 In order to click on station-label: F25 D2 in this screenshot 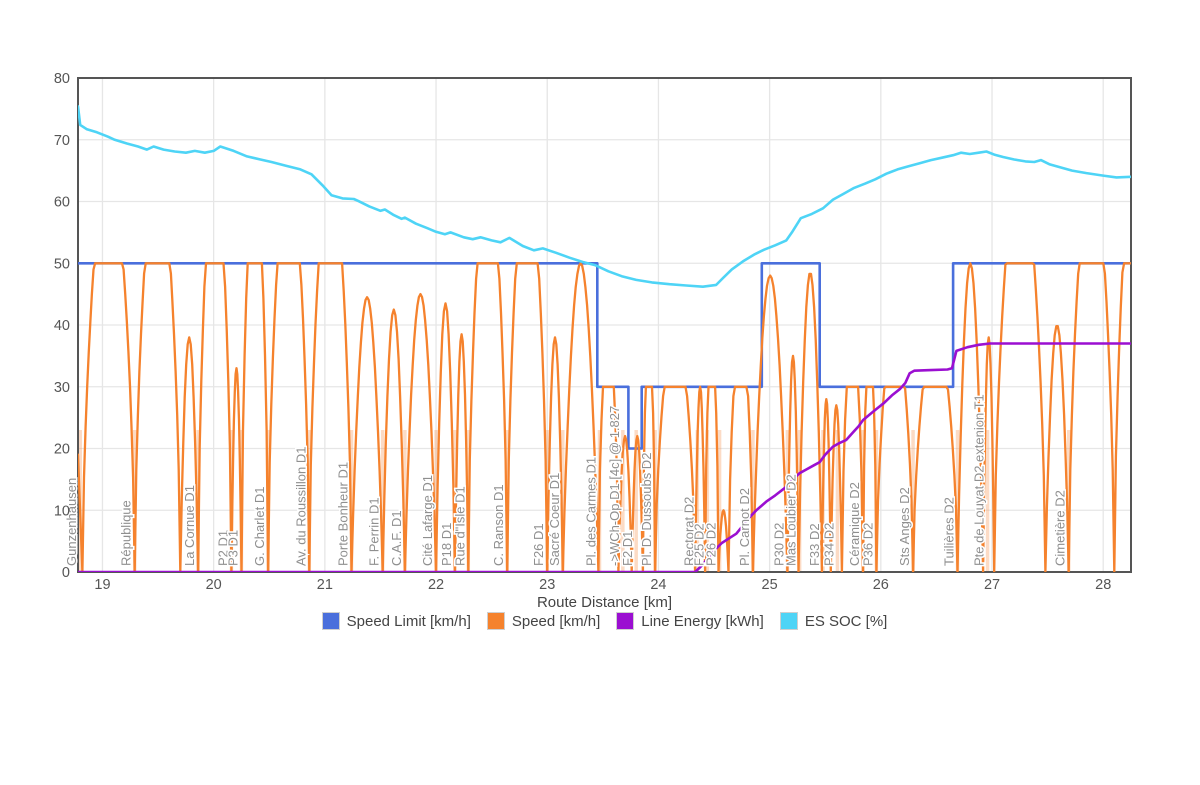, I will do `click(698, 544)`.